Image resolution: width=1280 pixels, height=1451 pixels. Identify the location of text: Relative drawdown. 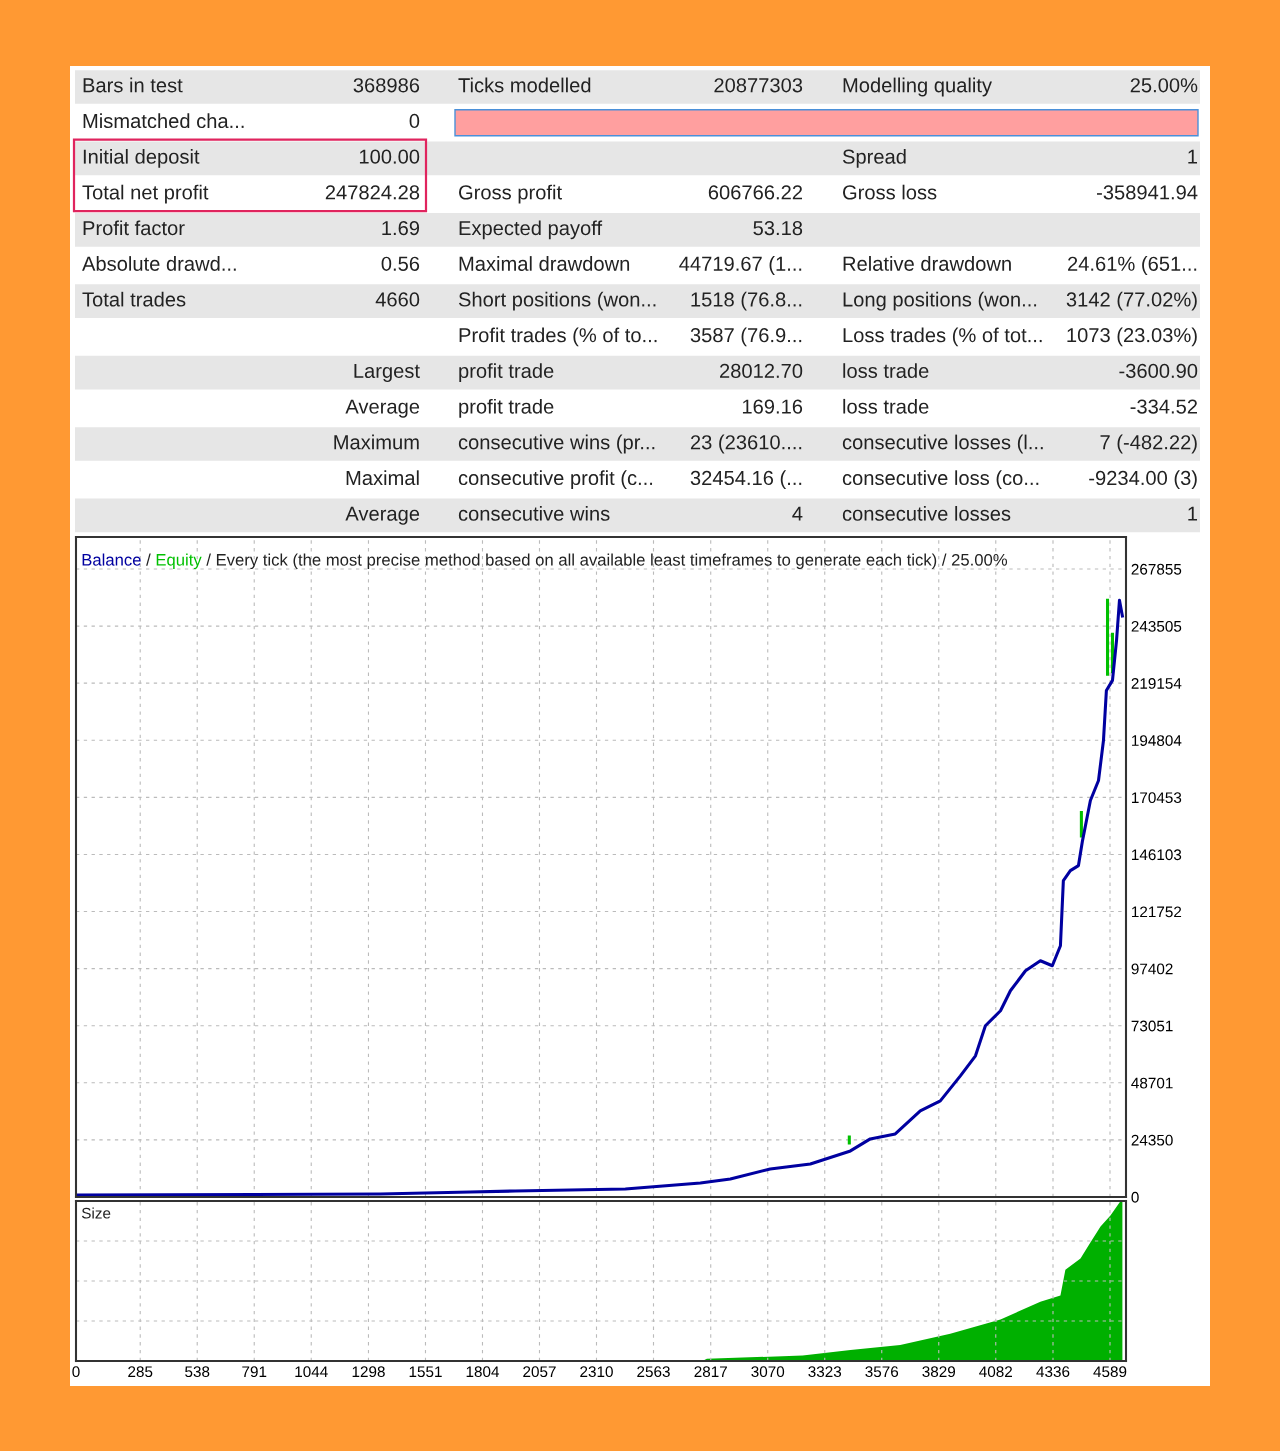
(927, 263).